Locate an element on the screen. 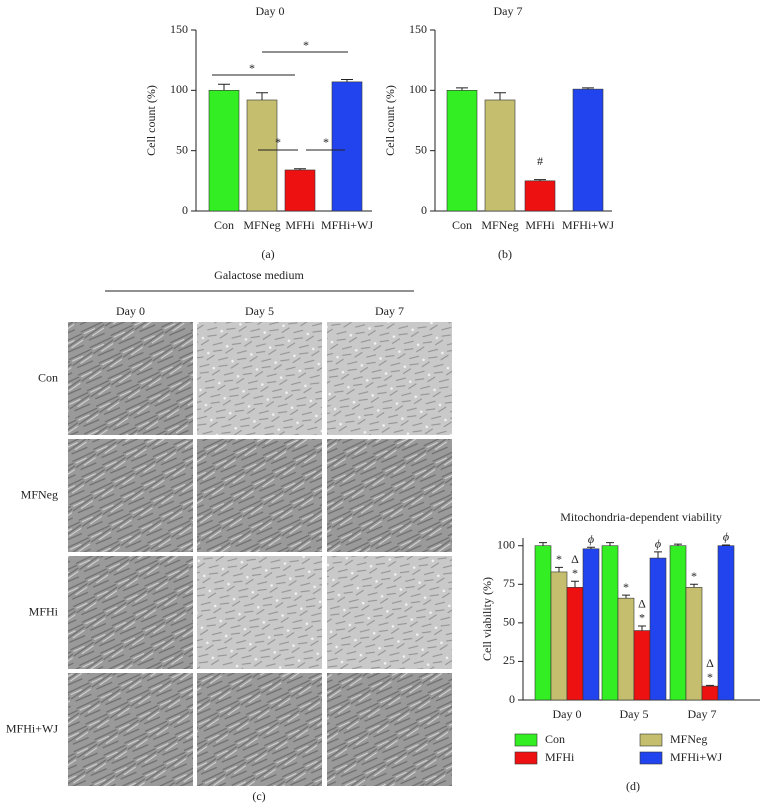  x-tick-label: Day 5 is located at coordinates (634, 714).